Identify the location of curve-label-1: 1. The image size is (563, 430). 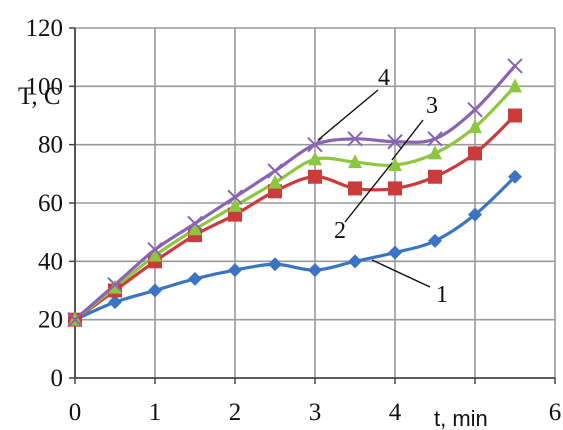
(442, 295).